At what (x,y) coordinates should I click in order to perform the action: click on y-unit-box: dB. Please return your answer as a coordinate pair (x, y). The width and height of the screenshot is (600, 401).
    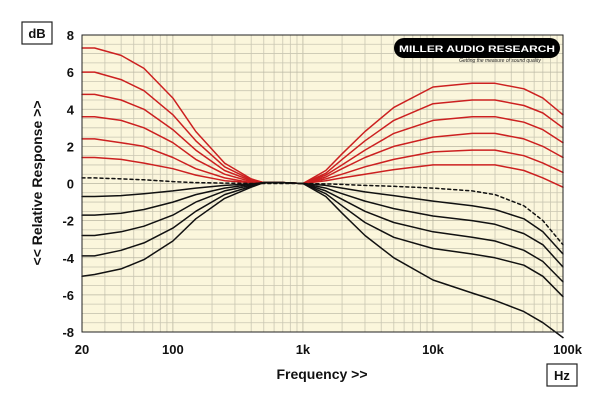
    Looking at the image, I should click on (37, 33).